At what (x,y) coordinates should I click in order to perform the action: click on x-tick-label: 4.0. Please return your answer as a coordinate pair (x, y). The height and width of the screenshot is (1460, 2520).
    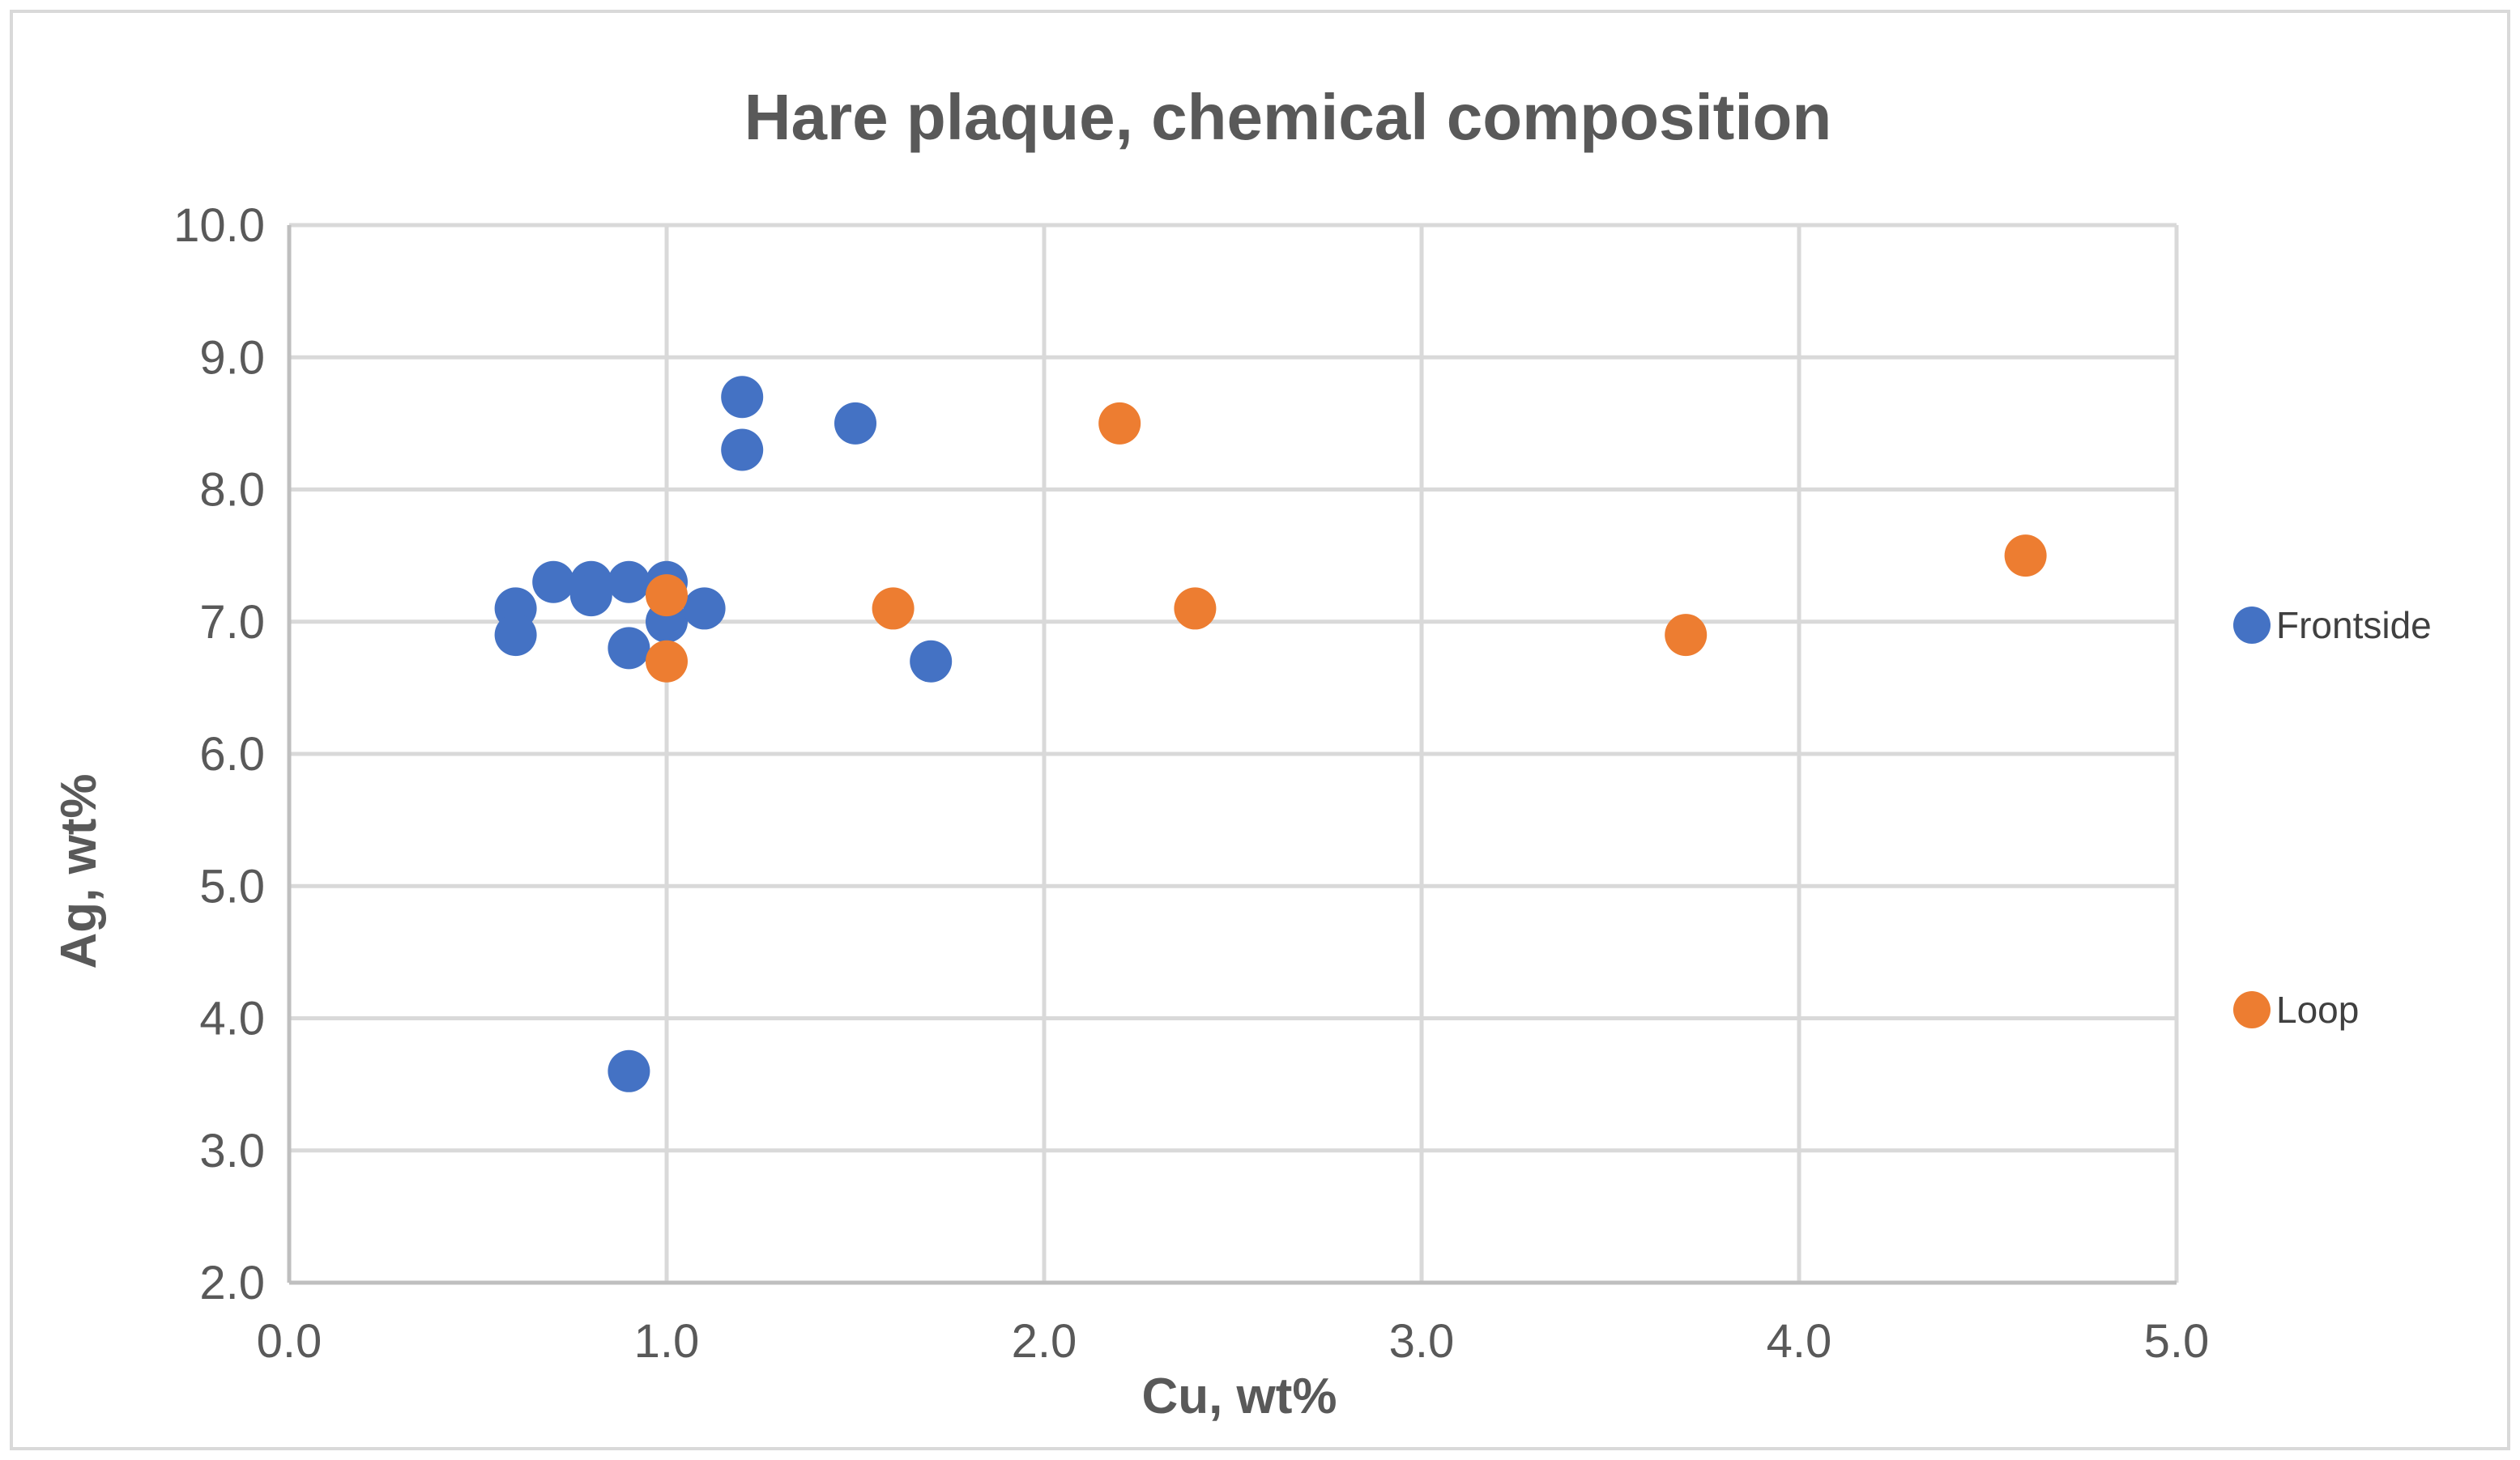
    Looking at the image, I should click on (1799, 1341).